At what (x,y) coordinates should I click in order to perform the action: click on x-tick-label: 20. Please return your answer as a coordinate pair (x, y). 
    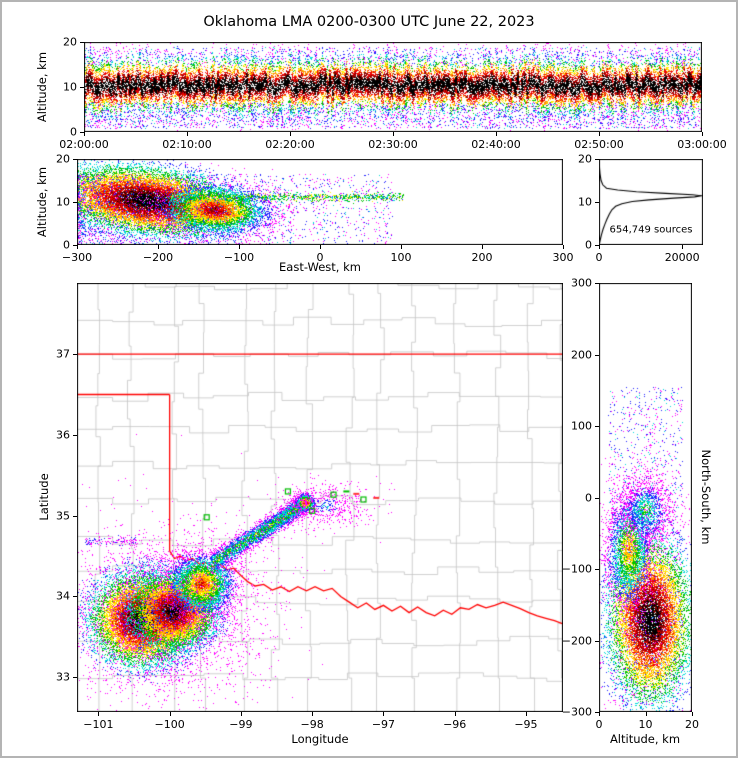
    Looking at the image, I should click on (692, 724).